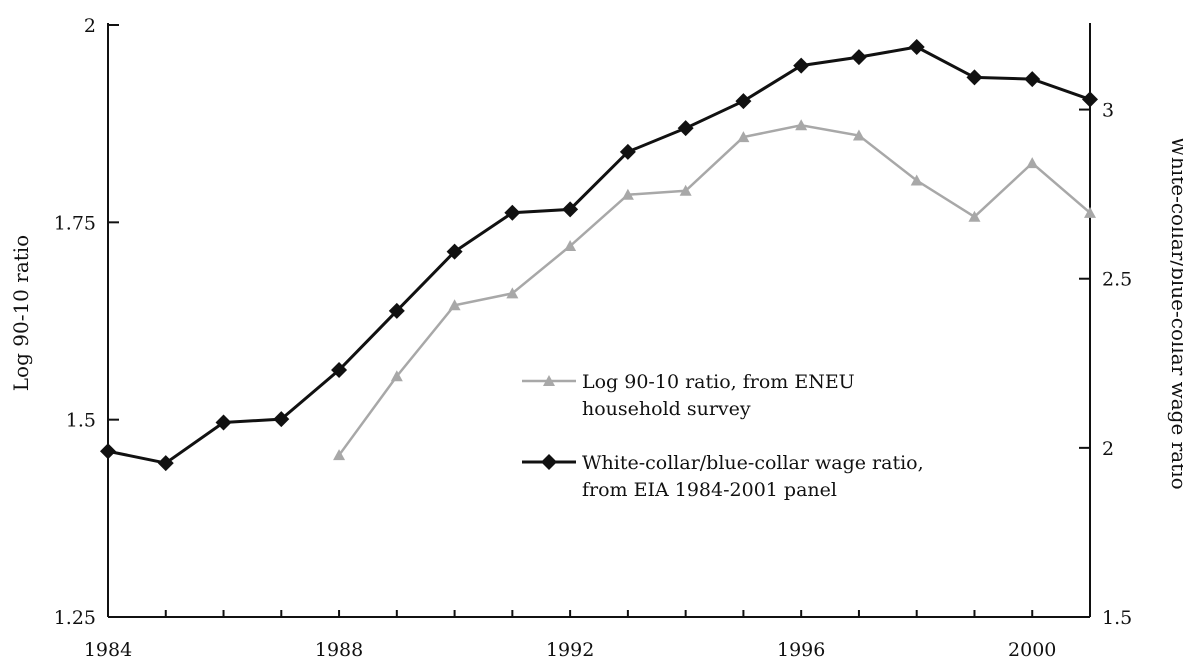  What do you see at coordinates (570, 649) in the screenshot?
I see `x-tick-label: 1992` at bounding box center [570, 649].